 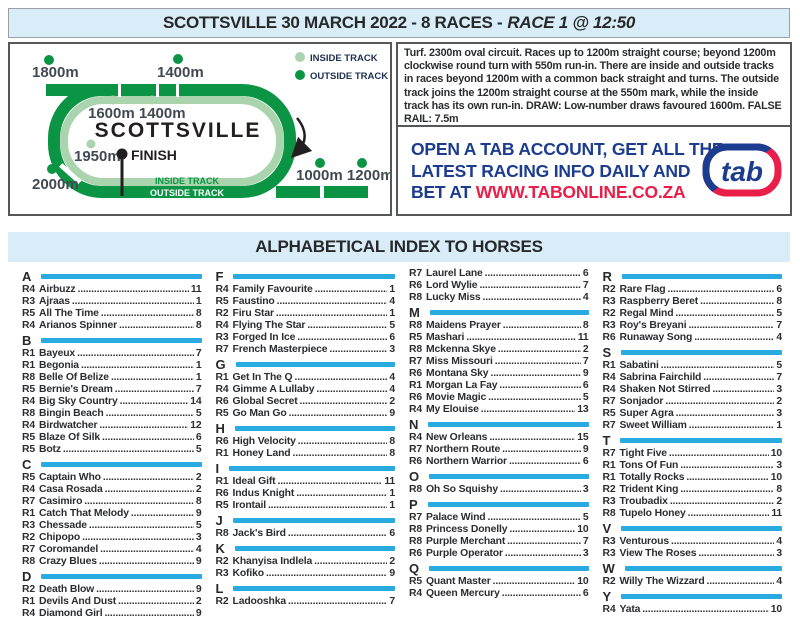 I want to click on horse-name: Get In The Q, so click(x=262, y=377).